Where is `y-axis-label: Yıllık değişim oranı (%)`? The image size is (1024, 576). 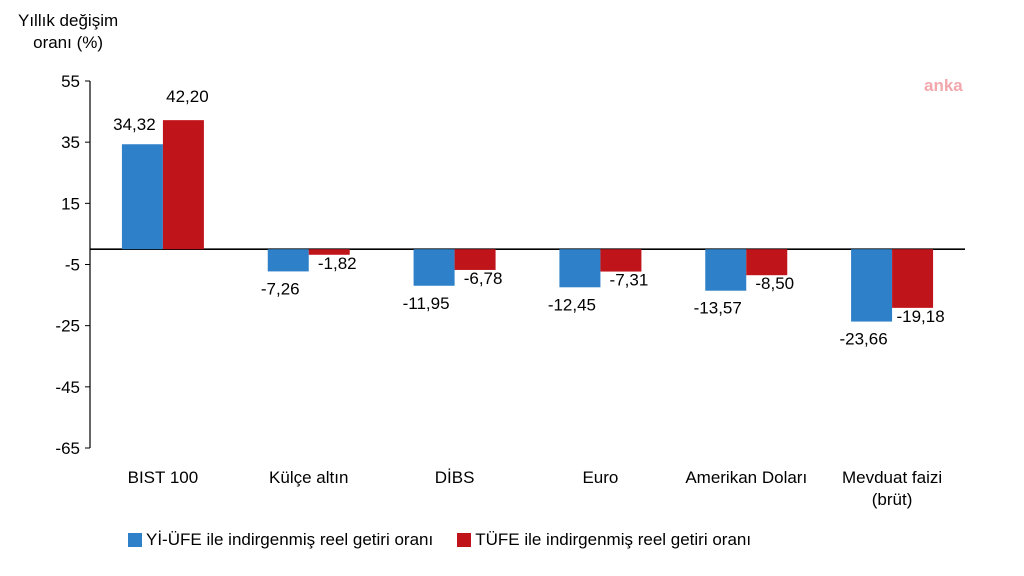
y-axis-label: Yıllık değişim oranı (%) is located at coordinates (68, 32).